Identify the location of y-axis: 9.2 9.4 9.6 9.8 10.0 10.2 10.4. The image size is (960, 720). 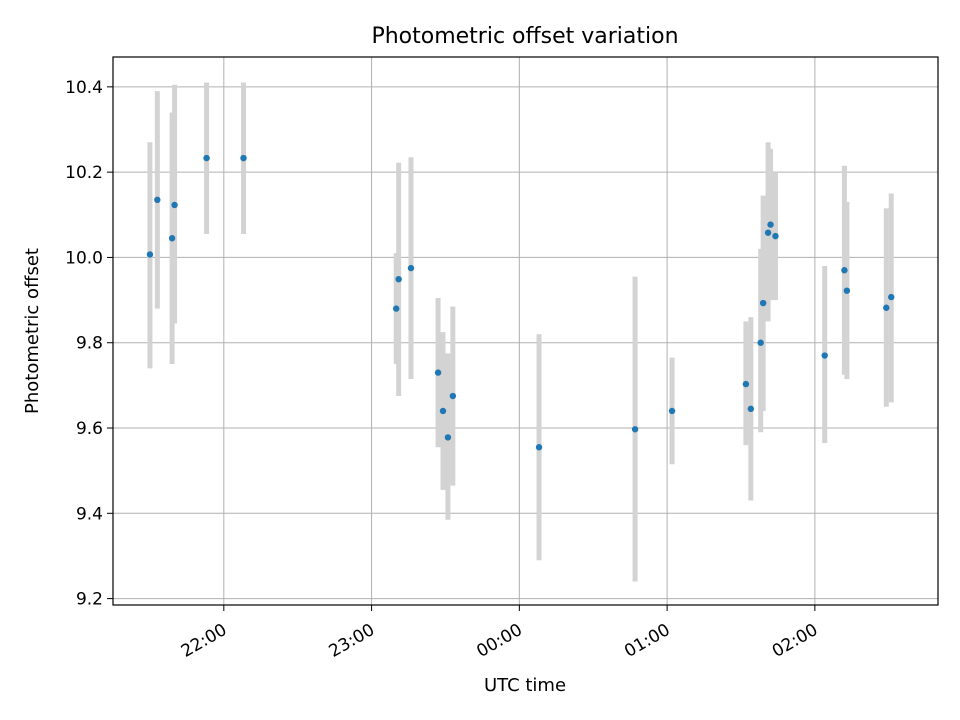
(89, 344).